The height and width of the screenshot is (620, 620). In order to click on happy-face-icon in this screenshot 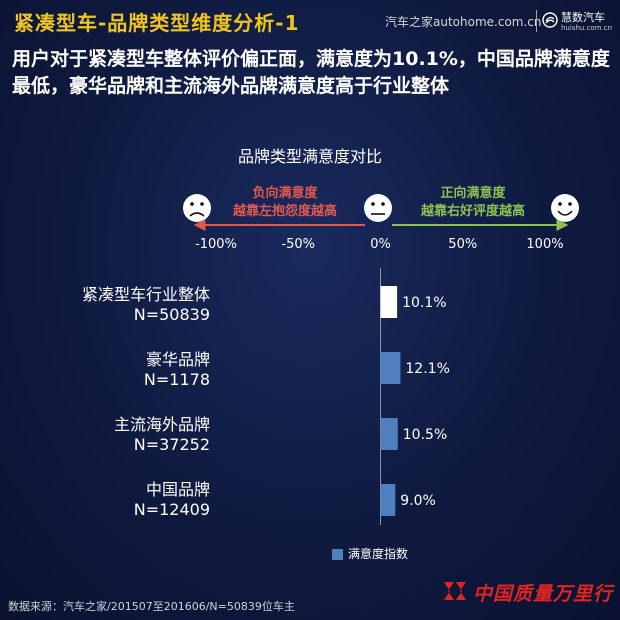, I will do `click(565, 208)`.